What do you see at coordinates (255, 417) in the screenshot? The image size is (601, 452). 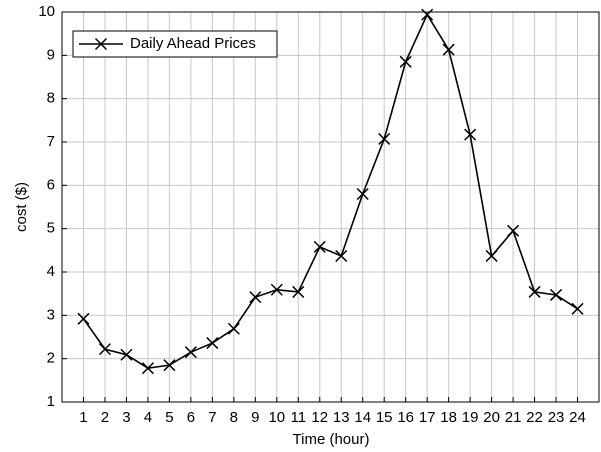 I see `x-tick-label: 9` at bounding box center [255, 417].